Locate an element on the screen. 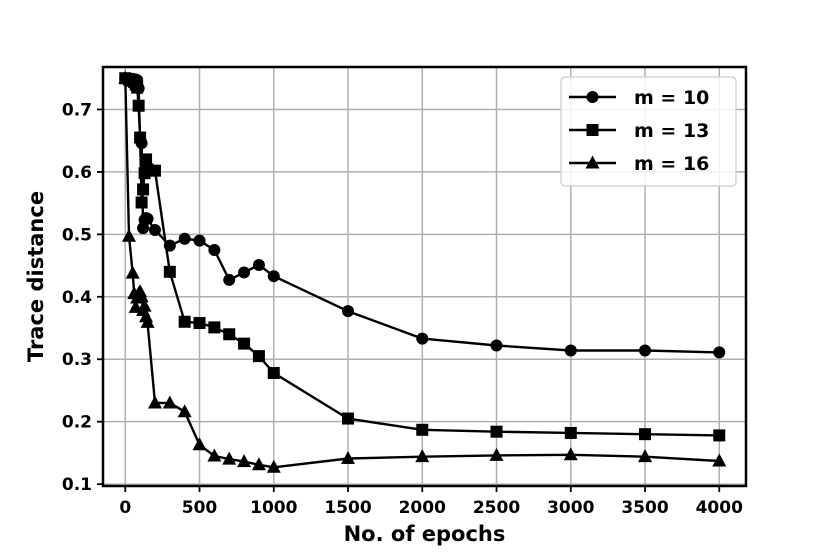 The width and height of the screenshot is (830, 554). legend: m = 10 m = 13 m = 16 is located at coordinates (648, 131).